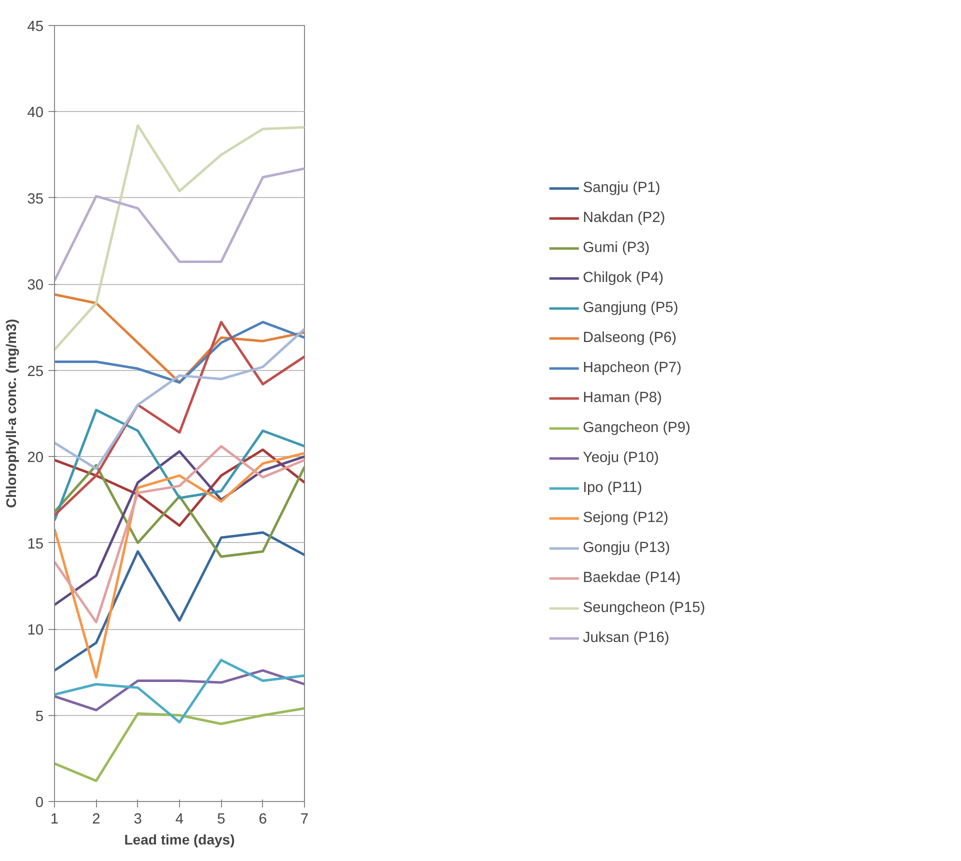 The image size is (961, 861). Describe the element at coordinates (262, 820) in the screenshot. I see `x-tick-label: 6` at that location.